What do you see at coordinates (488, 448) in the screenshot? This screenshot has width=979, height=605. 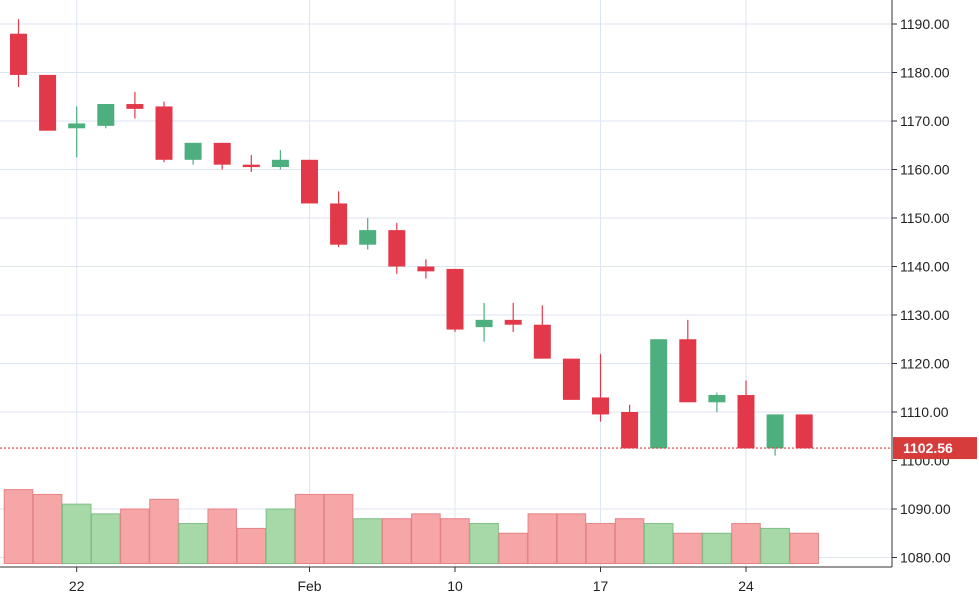 I see `last-price-marker: 1102.56` at bounding box center [488, 448].